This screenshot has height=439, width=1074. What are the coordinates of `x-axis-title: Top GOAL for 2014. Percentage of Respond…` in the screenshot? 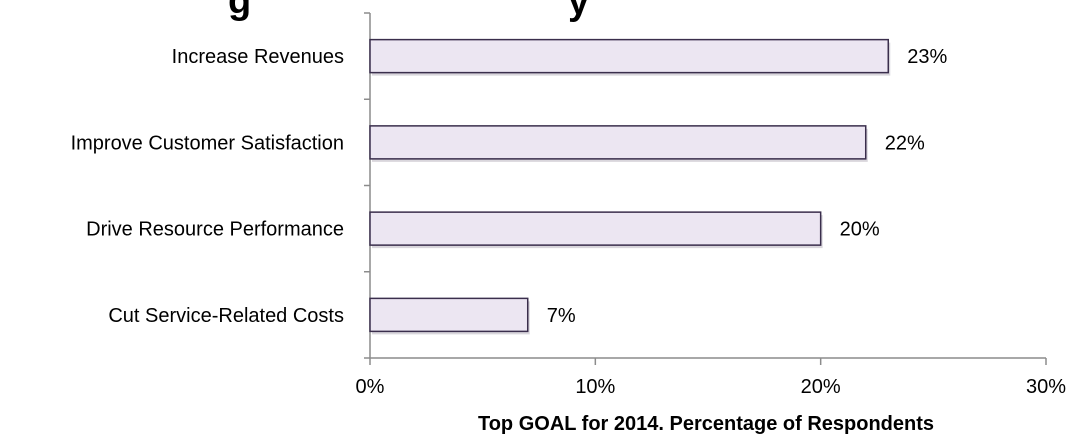 It's located at (706, 423).